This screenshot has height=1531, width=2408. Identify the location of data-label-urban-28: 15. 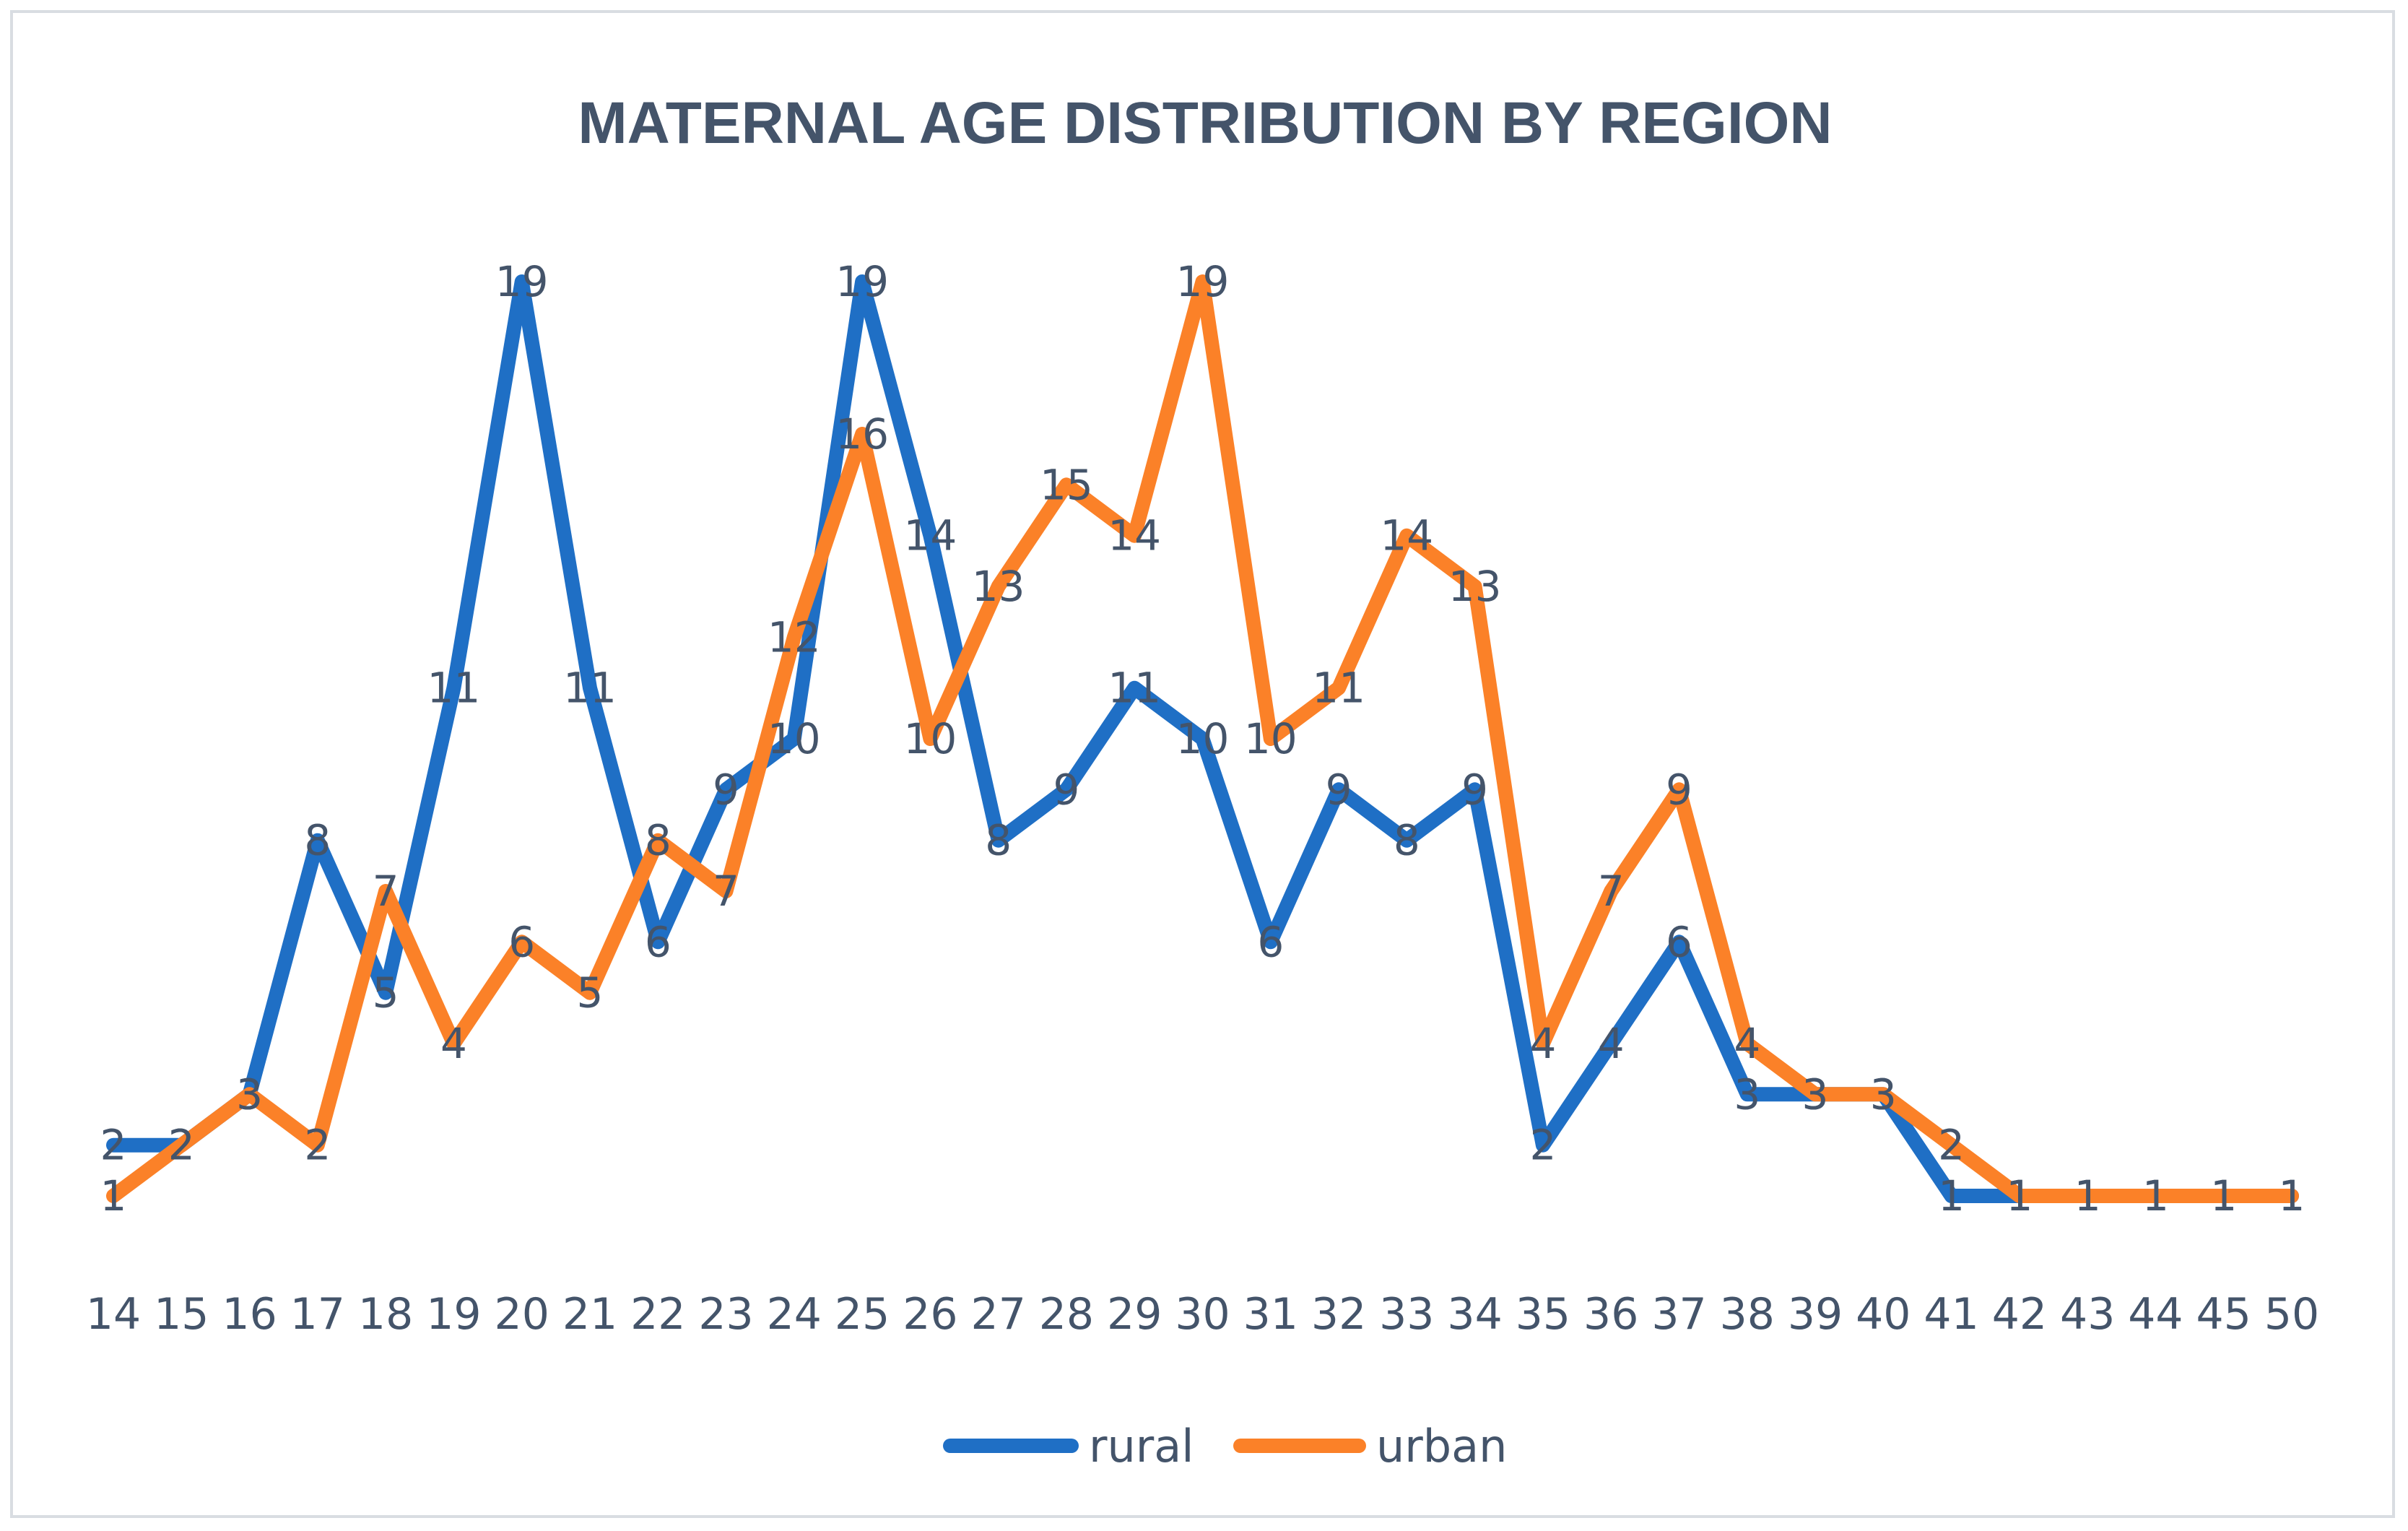
(1066, 485).